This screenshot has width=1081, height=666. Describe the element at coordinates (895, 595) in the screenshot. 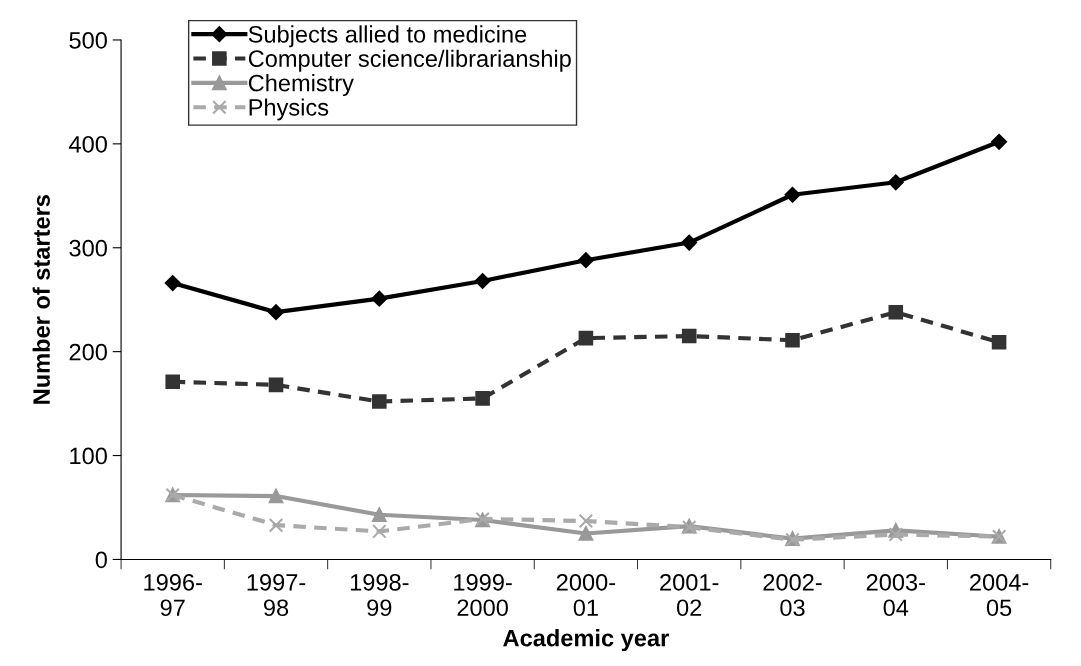

I see `x-tick-label: 2003- 04` at that location.